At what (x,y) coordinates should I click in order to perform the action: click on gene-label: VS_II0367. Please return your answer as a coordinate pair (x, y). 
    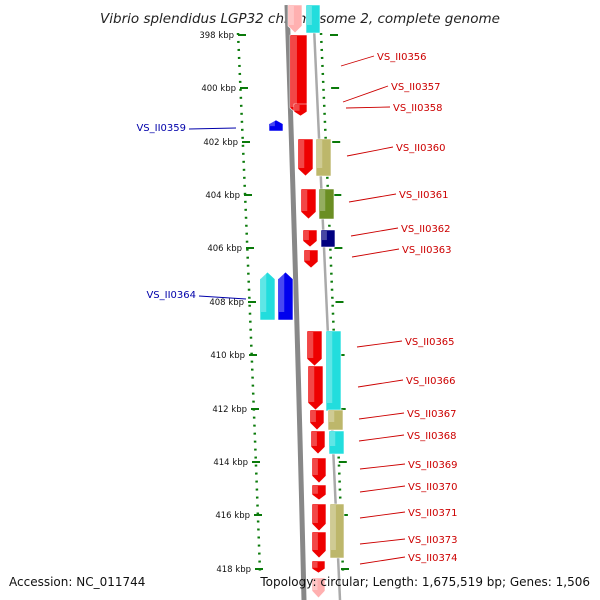
    Looking at the image, I should click on (432, 414).